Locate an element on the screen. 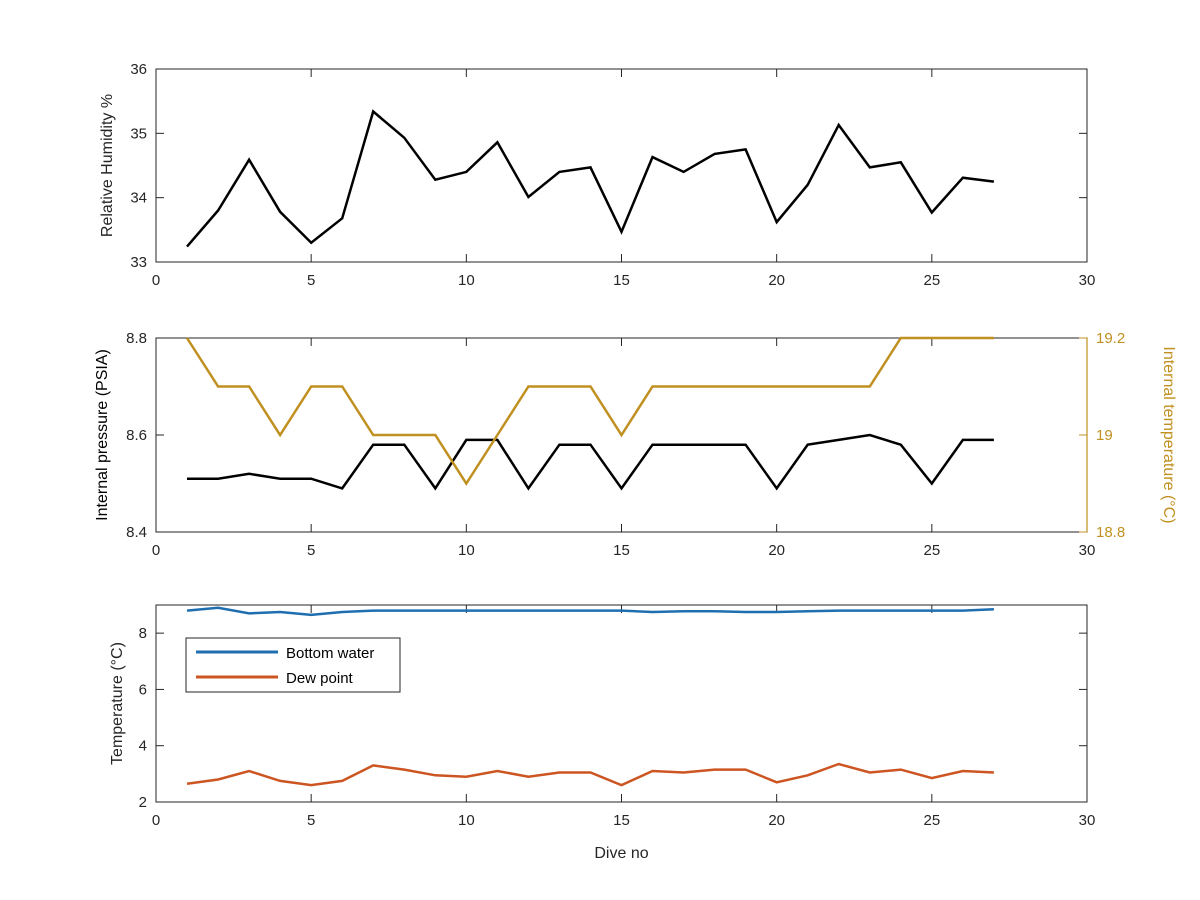 Image resolution: width=1200 pixels, height=900 pixels. y-tick-label: 8.8 is located at coordinates (136, 338).